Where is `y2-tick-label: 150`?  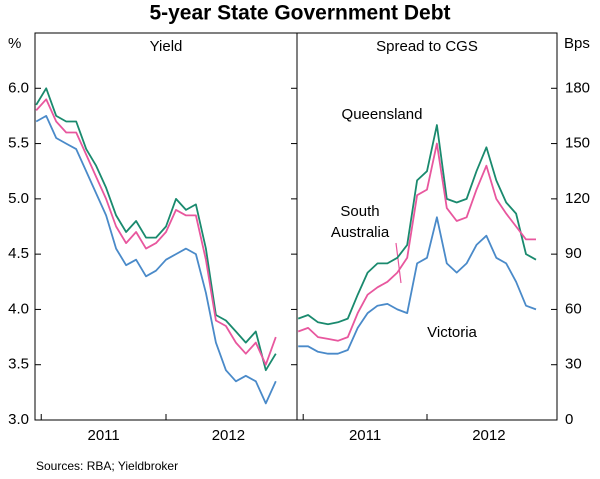
y2-tick-label: 150 is located at coordinates (577, 143).